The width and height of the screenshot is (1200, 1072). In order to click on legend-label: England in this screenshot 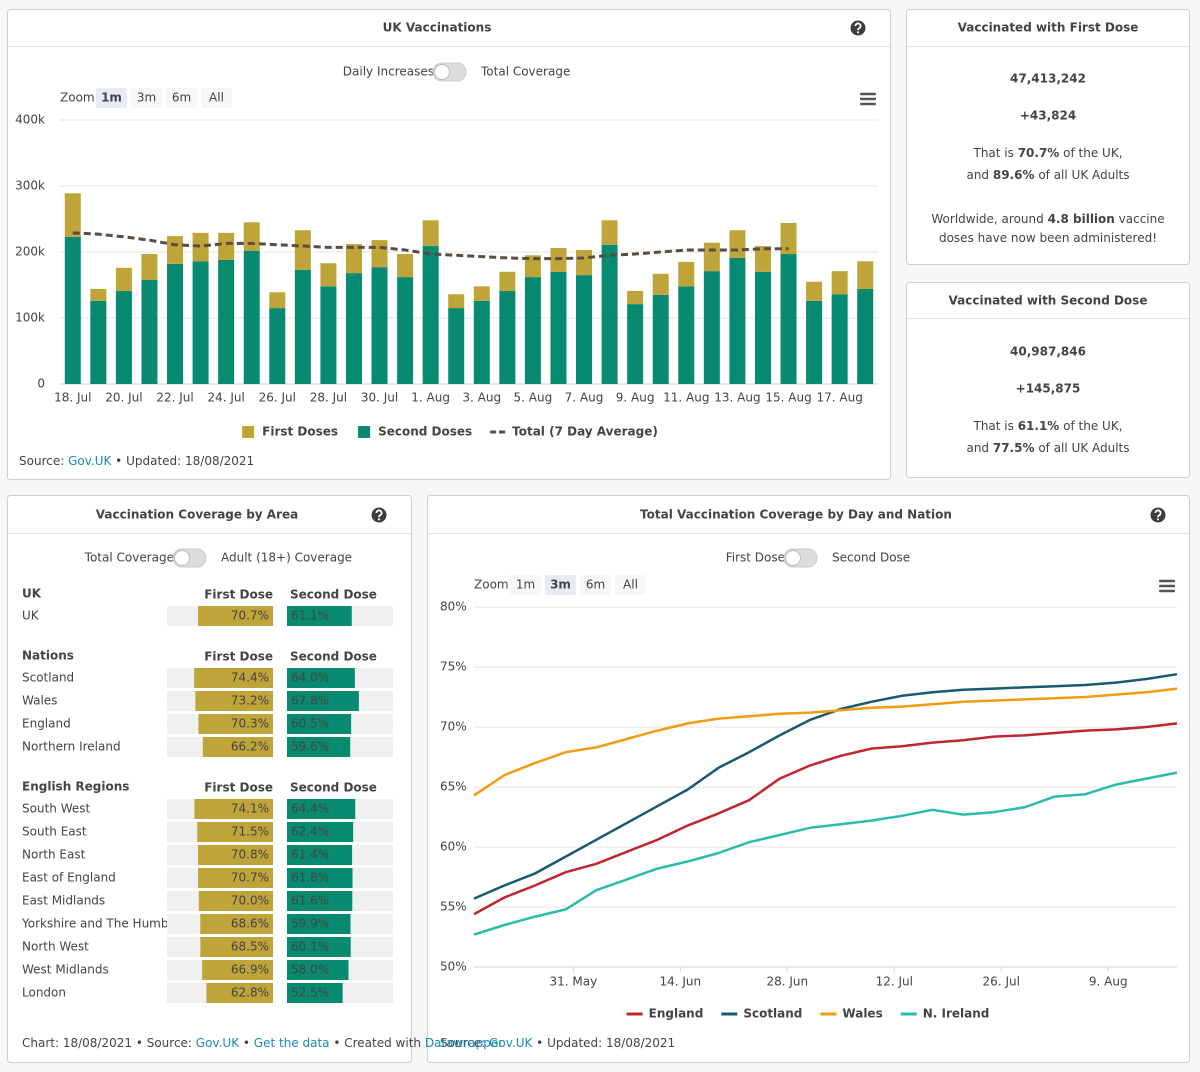, I will do `click(676, 1014)`.